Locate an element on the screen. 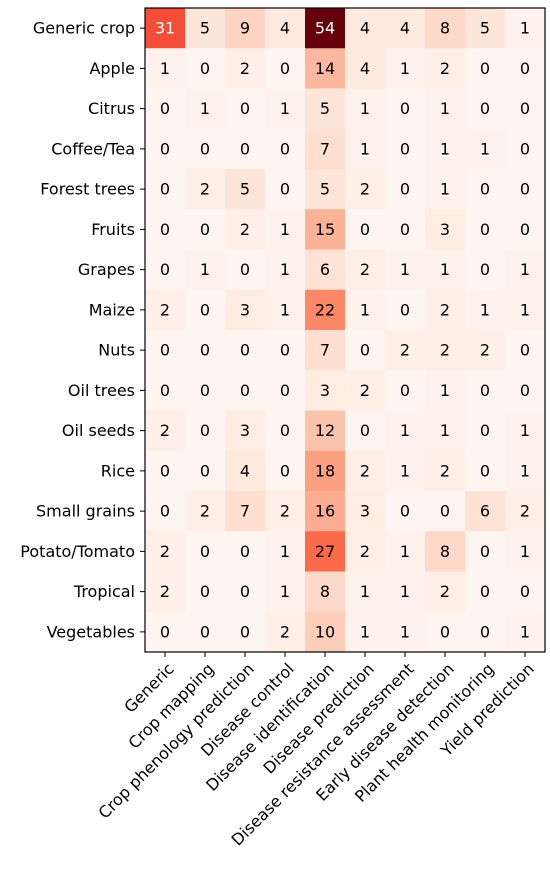 This screenshot has width=550, height=874. heatmap-cell-nuts-yield-prediction is located at coordinates (525, 350).